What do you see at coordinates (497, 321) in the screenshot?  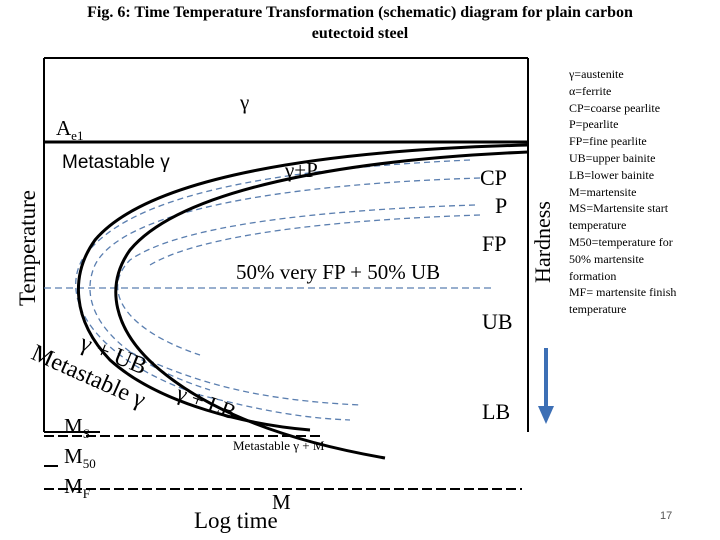 I see `ub-label: UB` at bounding box center [497, 321].